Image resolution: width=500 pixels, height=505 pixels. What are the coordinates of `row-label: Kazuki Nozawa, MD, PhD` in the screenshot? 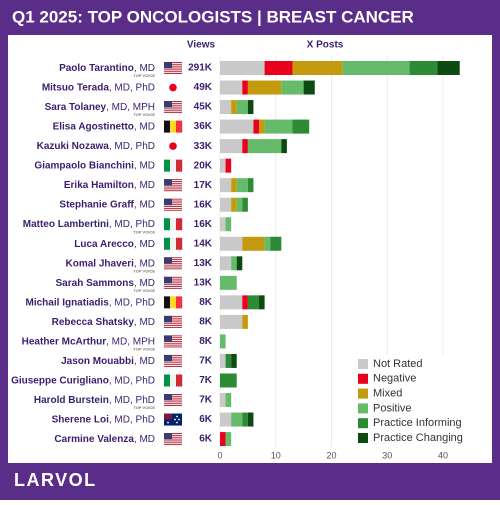 It's located at (96, 146).